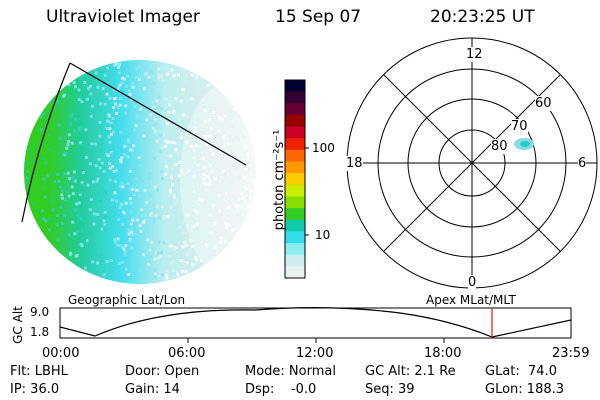 The image size is (600, 400). Describe the element at coordinates (571, 353) in the screenshot. I see `x-tick-2359: 23:59` at that location.